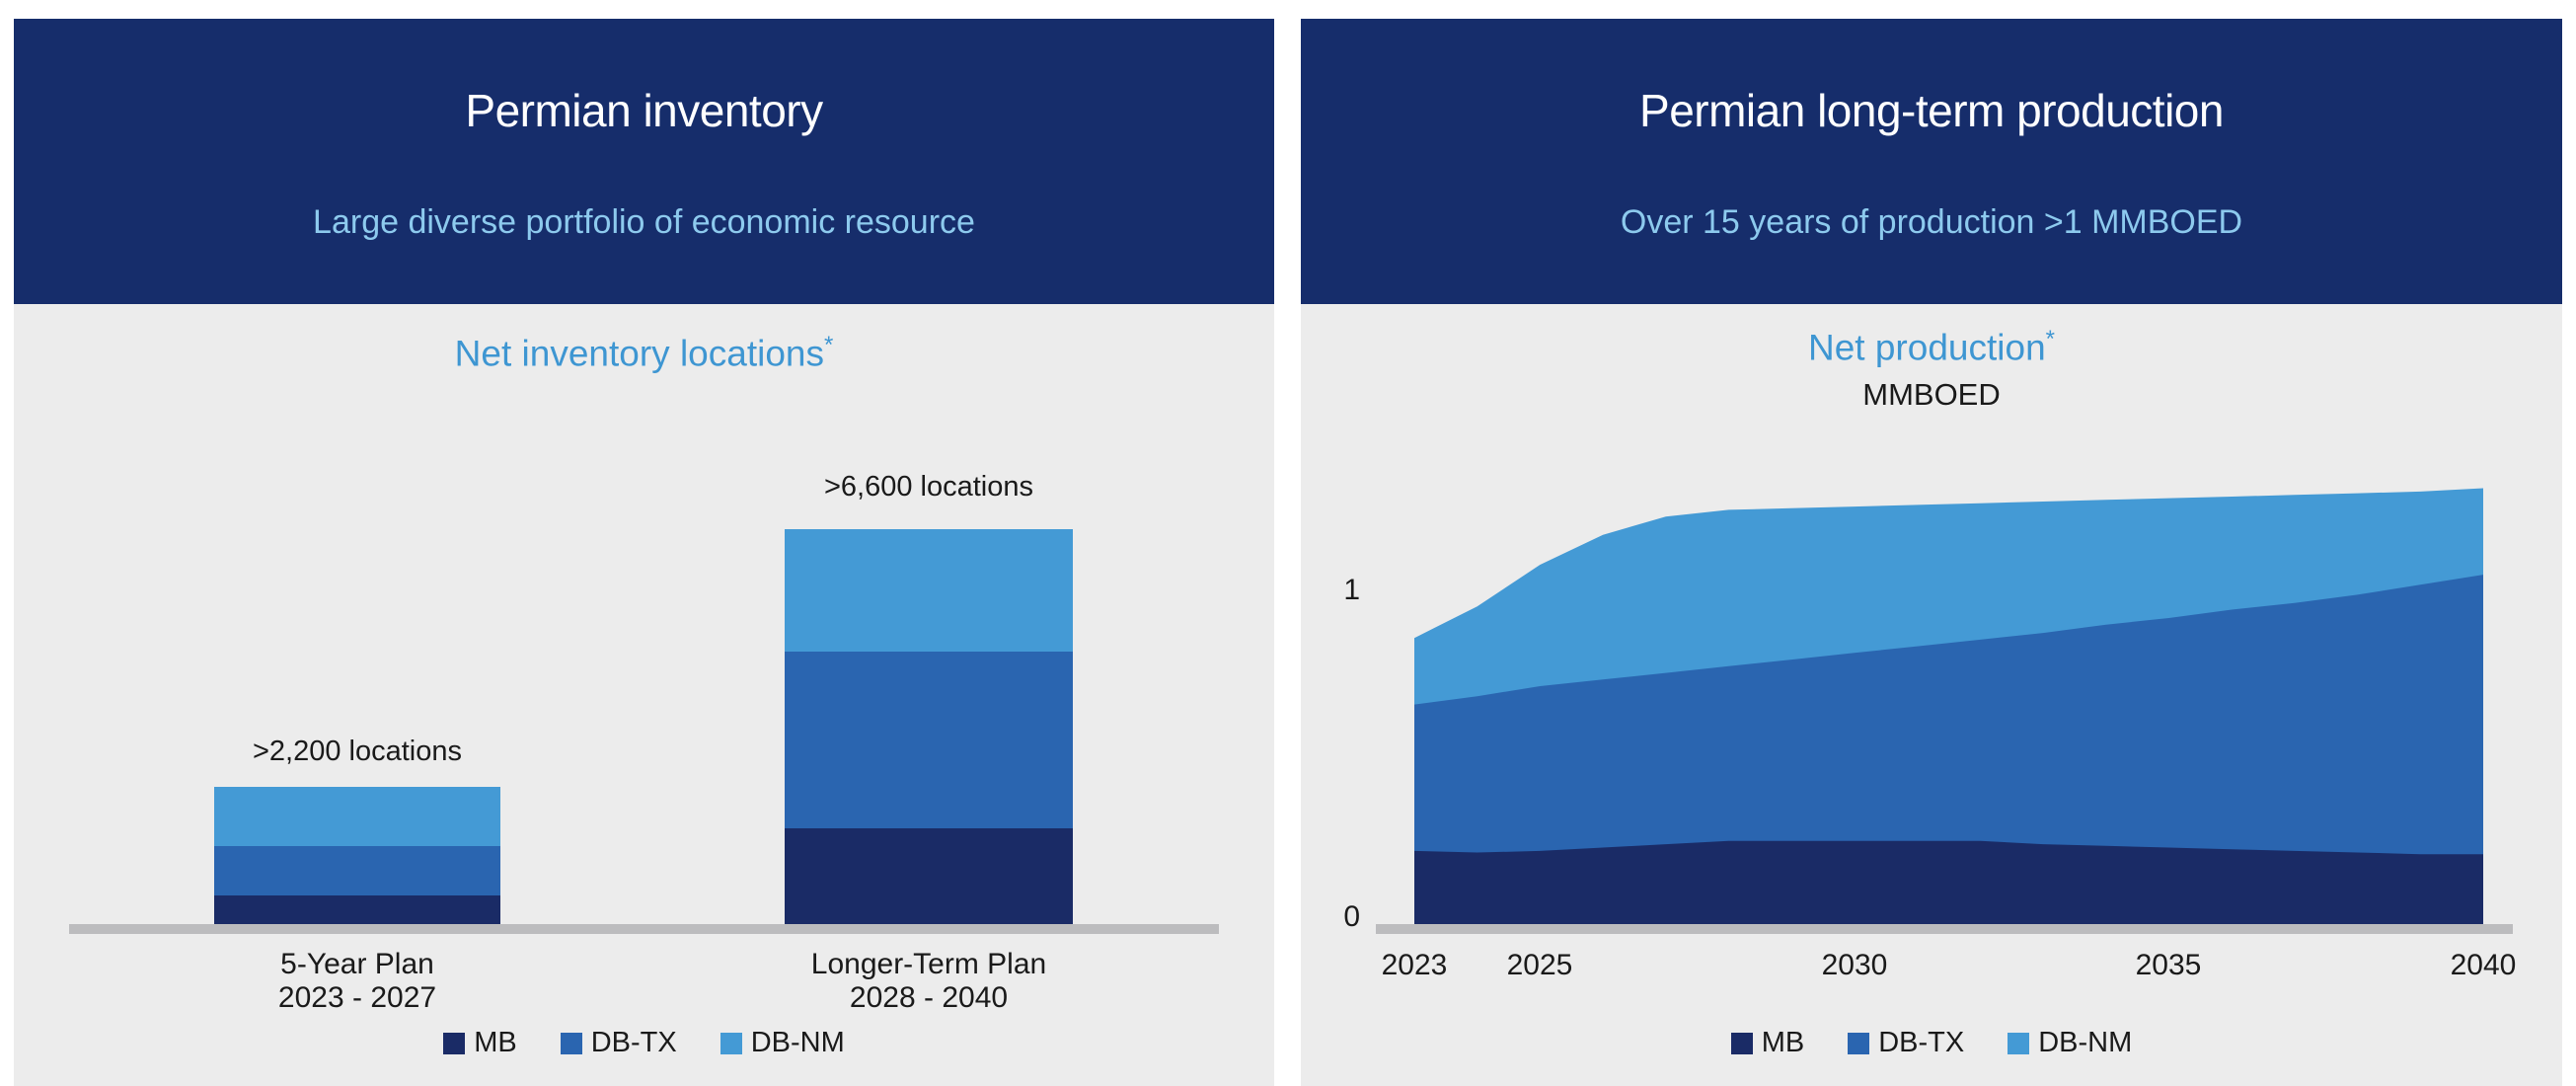  Describe the element at coordinates (1854, 965) in the screenshot. I see `xtick-2030: 2030` at that location.